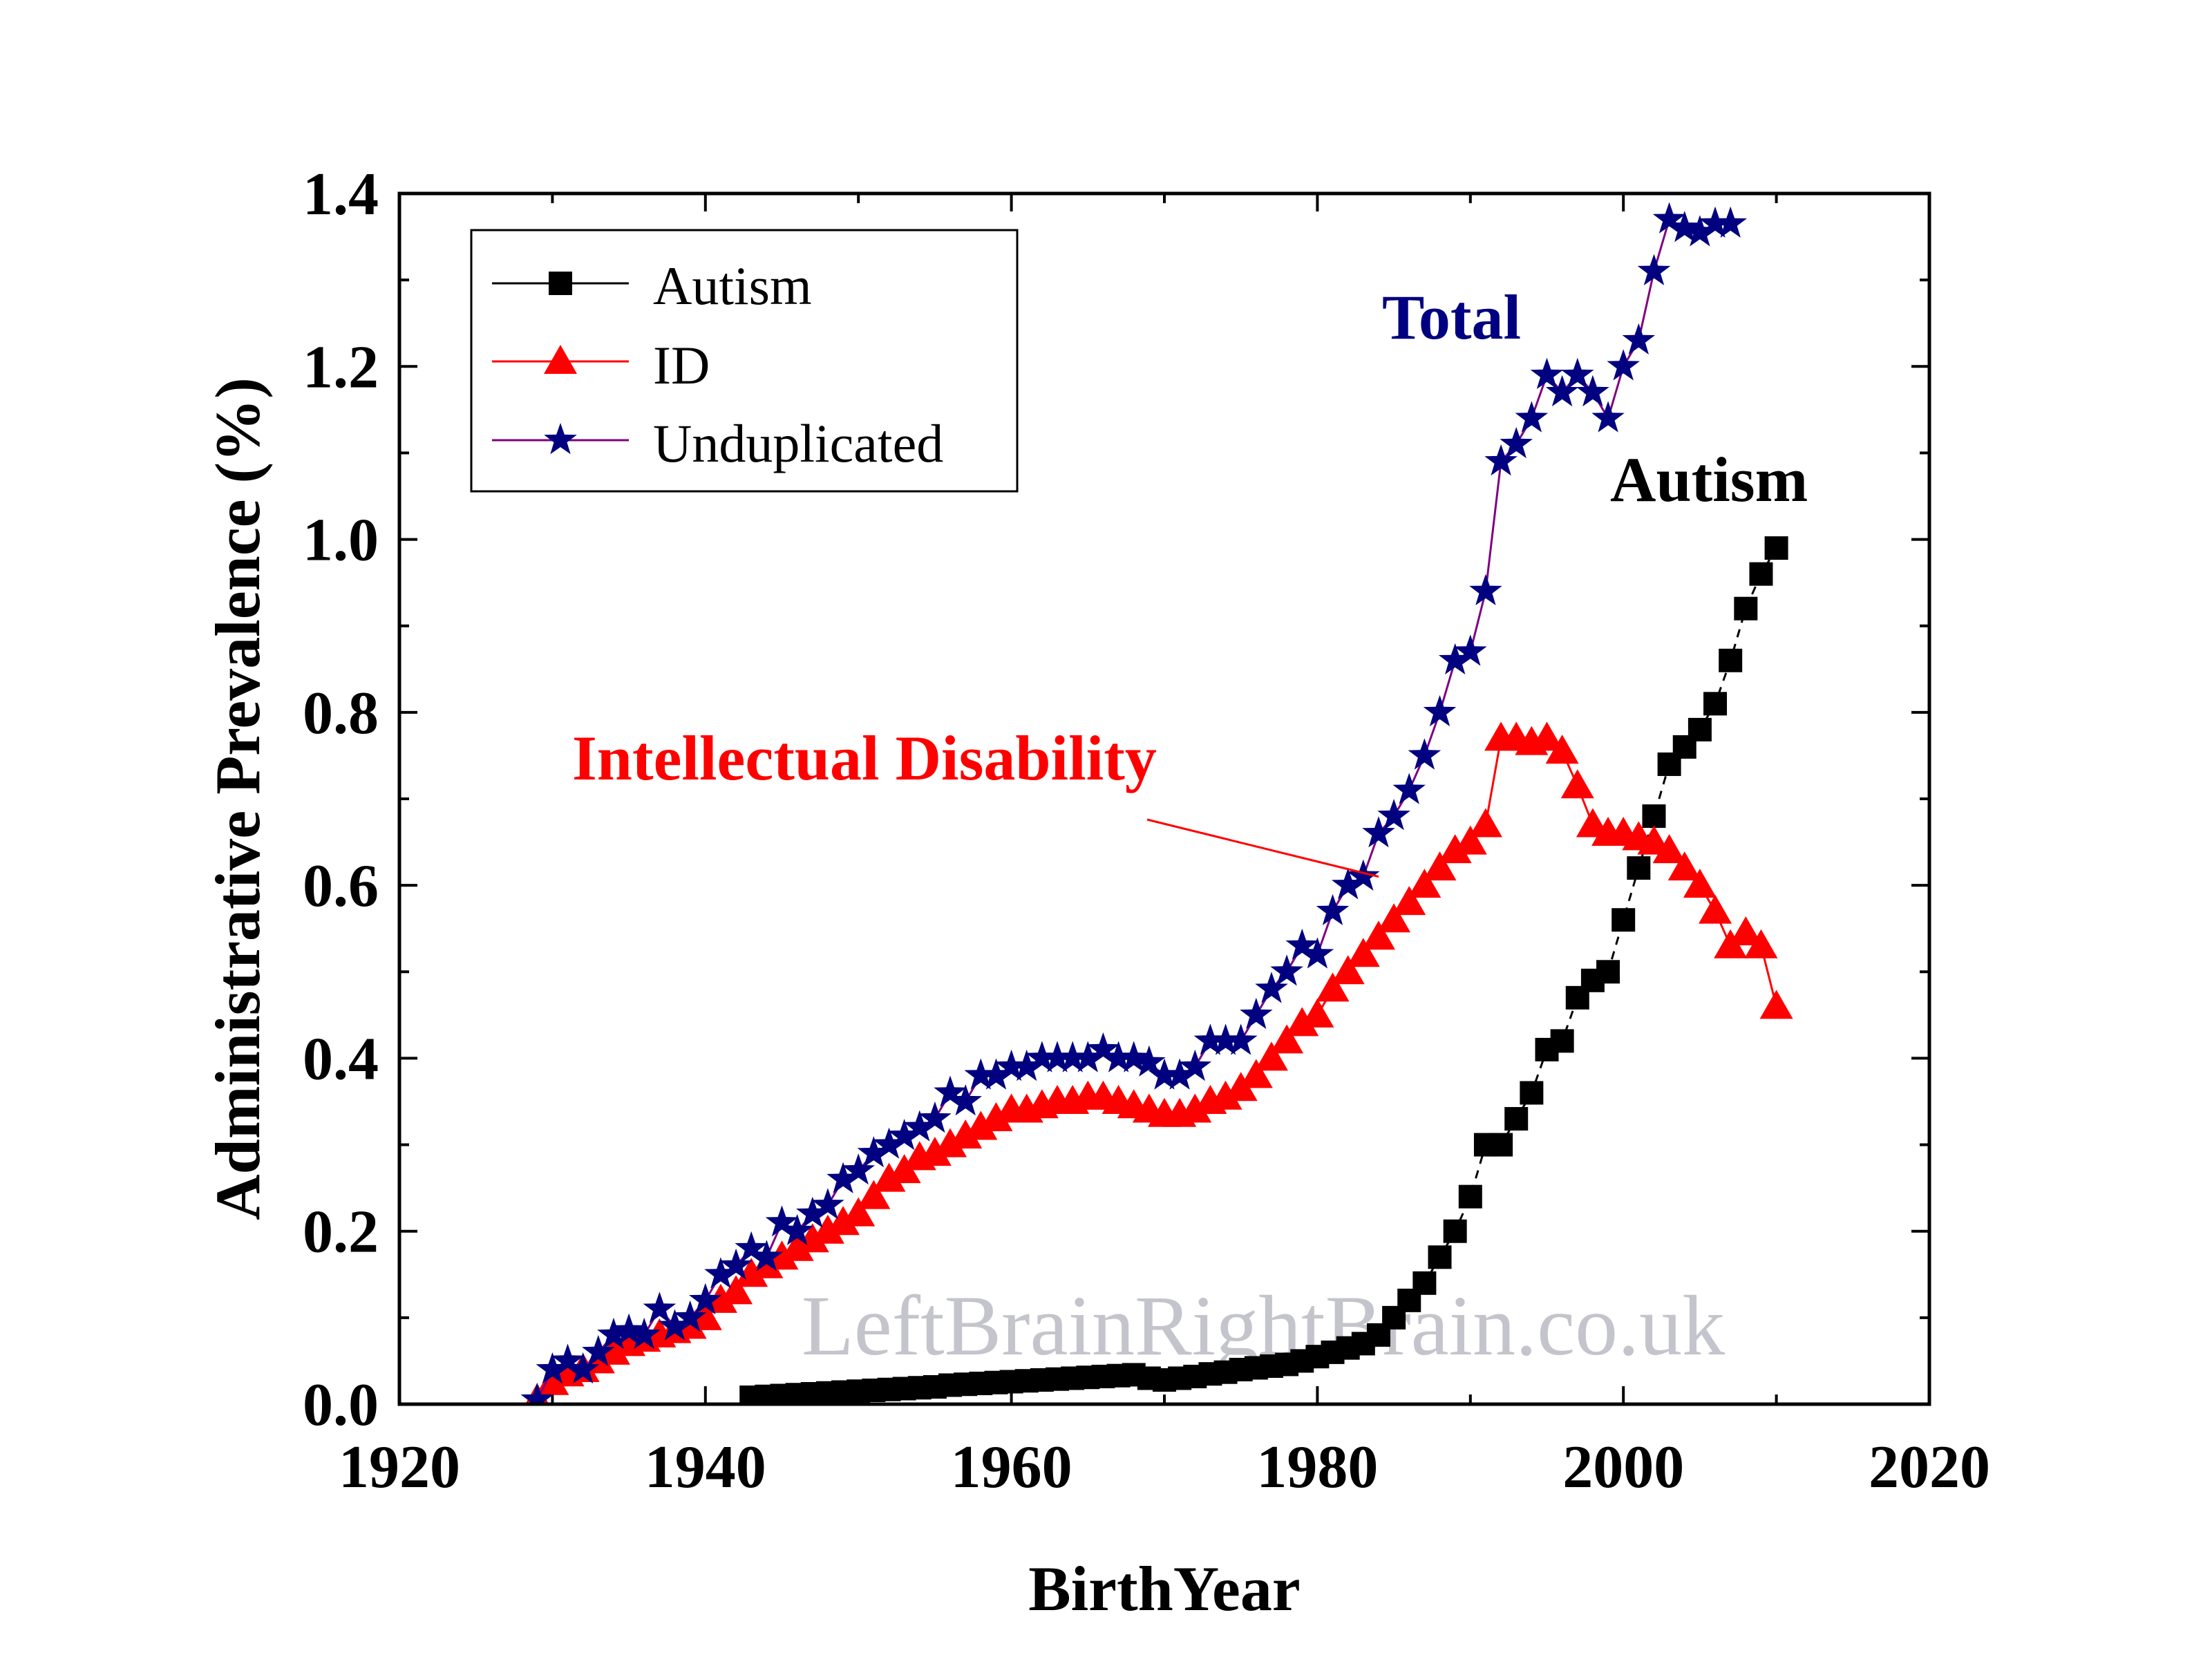  I want to click on legend-label-unduplicated: Unduplicated, so click(798, 443).